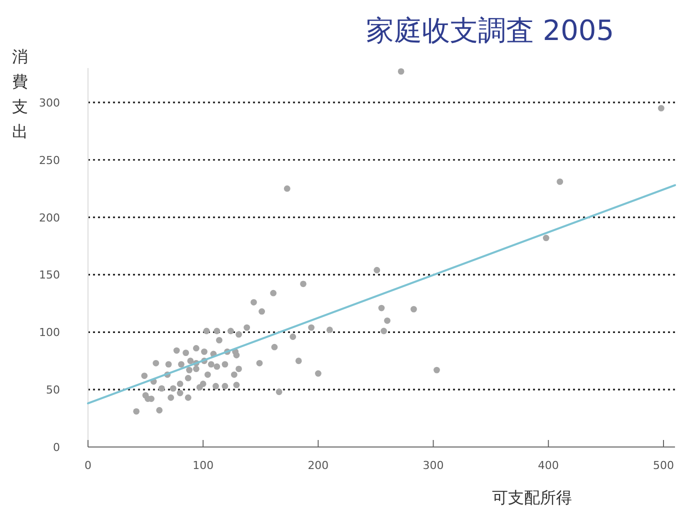 The image size is (681, 517). I want to click on x-tick-label: 100, so click(203, 465).